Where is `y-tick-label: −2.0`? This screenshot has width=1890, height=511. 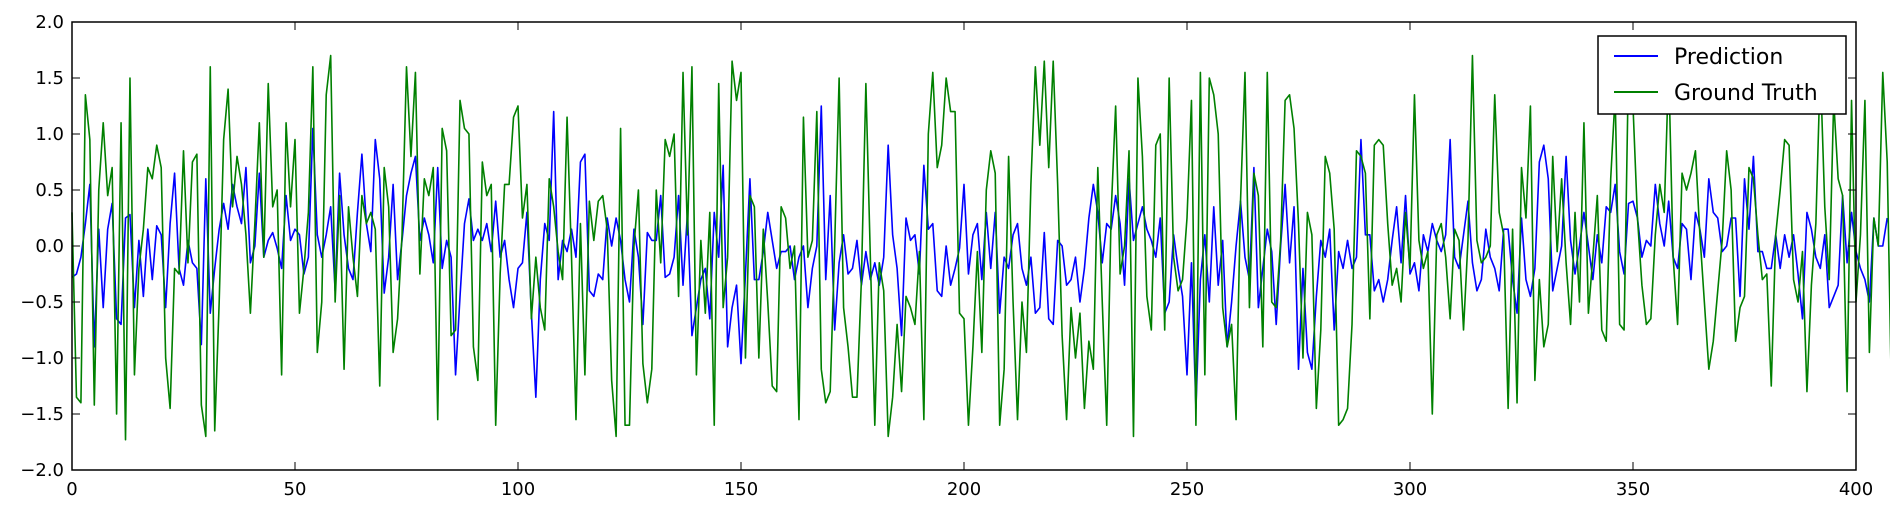 y-tick-label: −2.0 is located at coordinates (42, 470).